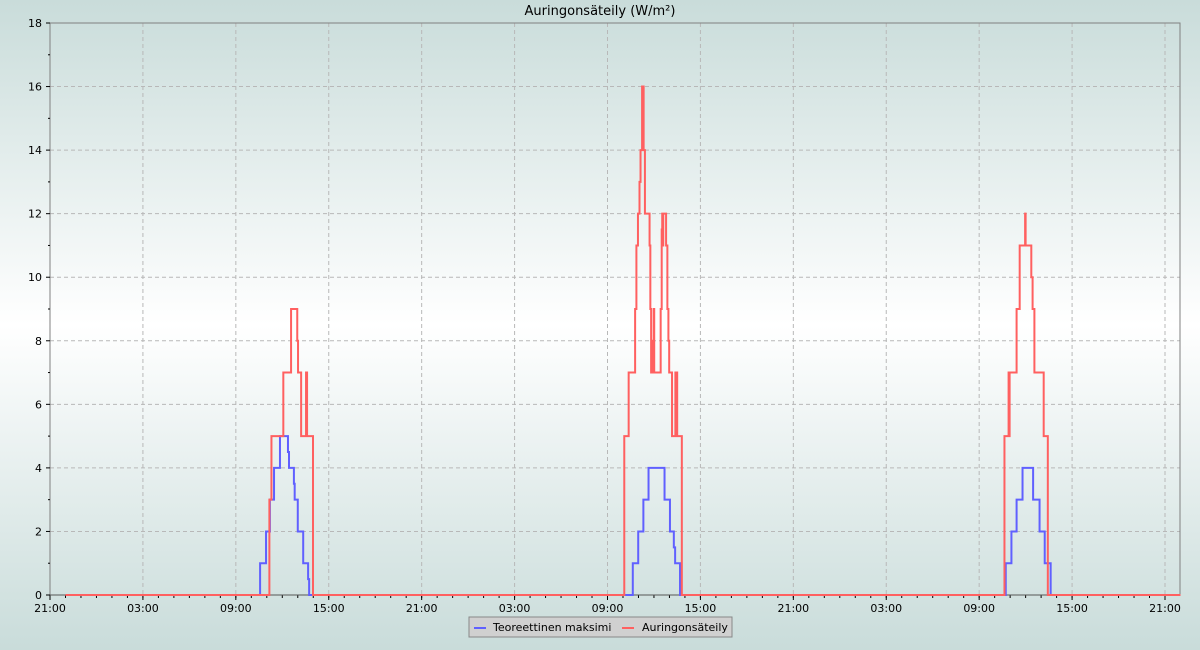  What do you see at coordinates (38, 404) in the screenshot?
I see `y-tick-label: 6` at bounding box center [38, 404].